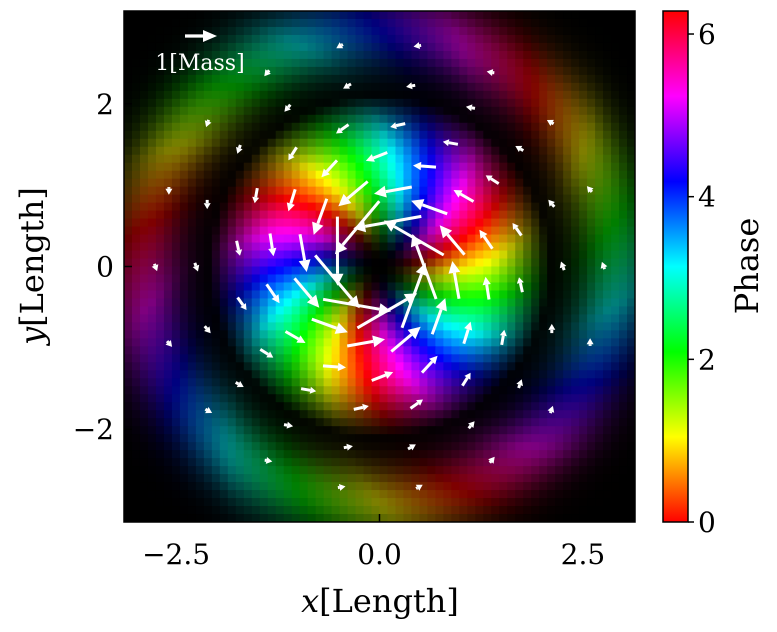 This screenshot has height=632, width=777. Describe the element at coordinates (707, 197) in the screenshot. I see `colorbar-tick-label: 4` at that location.